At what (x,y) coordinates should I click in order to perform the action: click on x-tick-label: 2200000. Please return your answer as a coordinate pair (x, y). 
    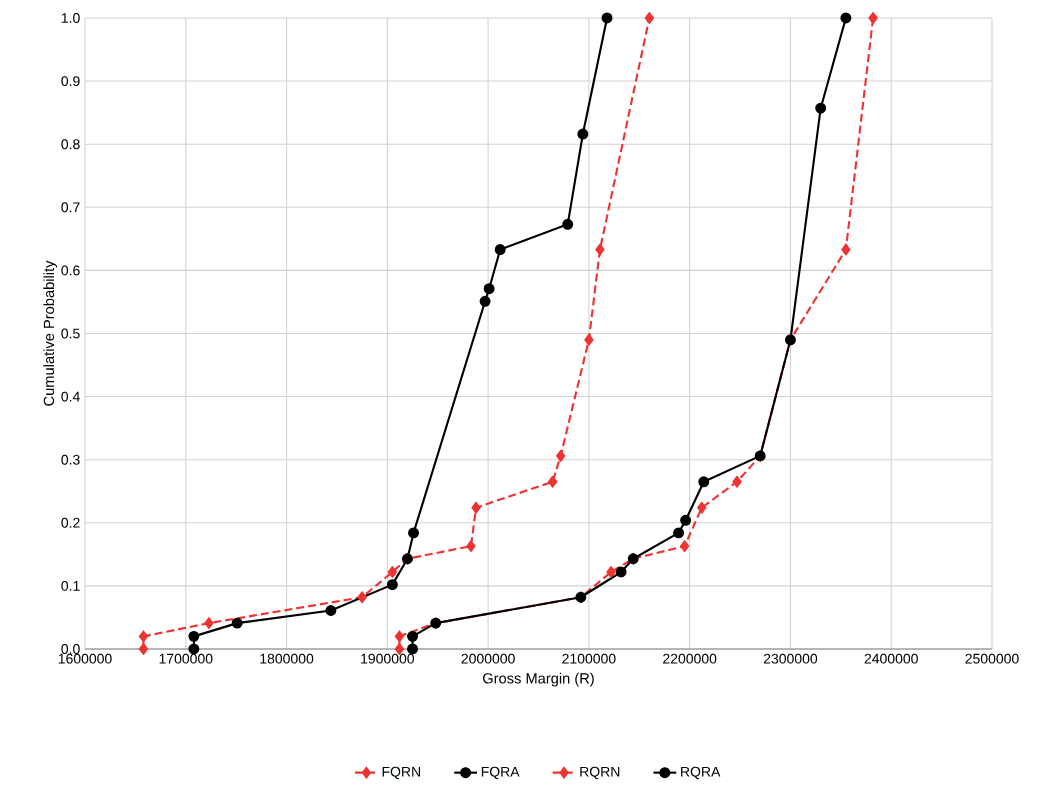
    Looking at the image, I should click on (690, 658).